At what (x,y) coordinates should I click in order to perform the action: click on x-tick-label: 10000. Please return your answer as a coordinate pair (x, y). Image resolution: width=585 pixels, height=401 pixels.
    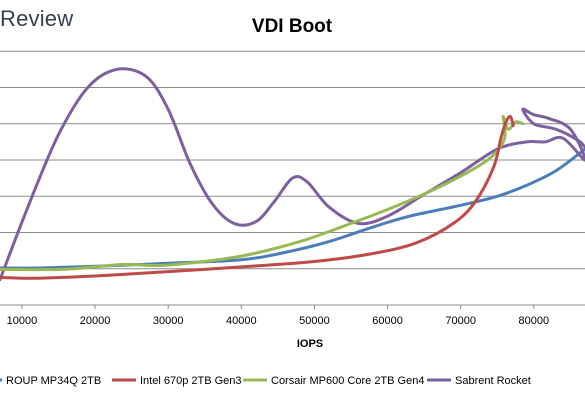
    Looking at the image, I should click on (22, 321).